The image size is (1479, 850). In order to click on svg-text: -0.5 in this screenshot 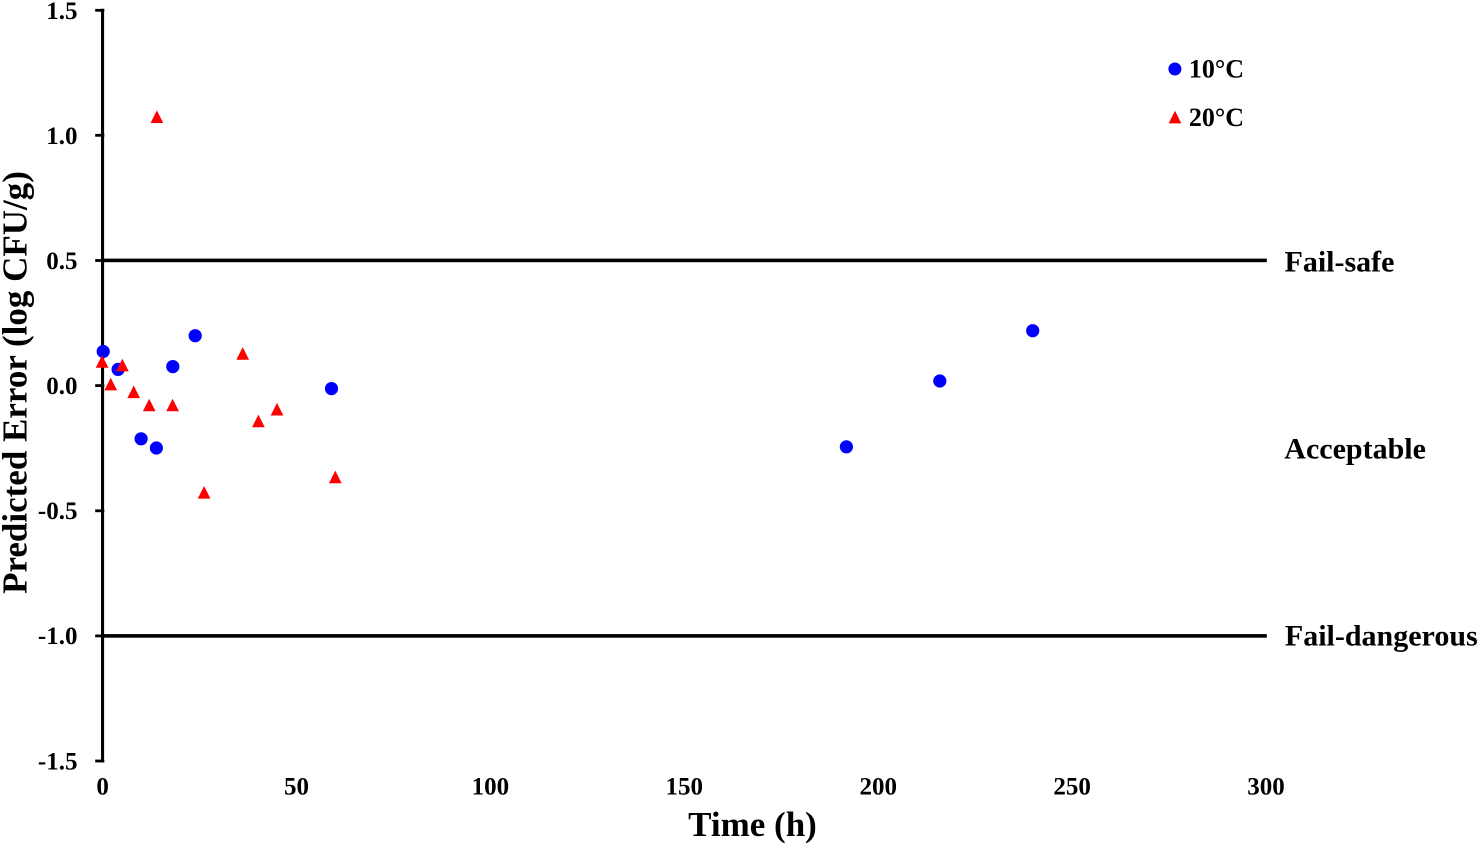, I will do `click(58, 511)`.